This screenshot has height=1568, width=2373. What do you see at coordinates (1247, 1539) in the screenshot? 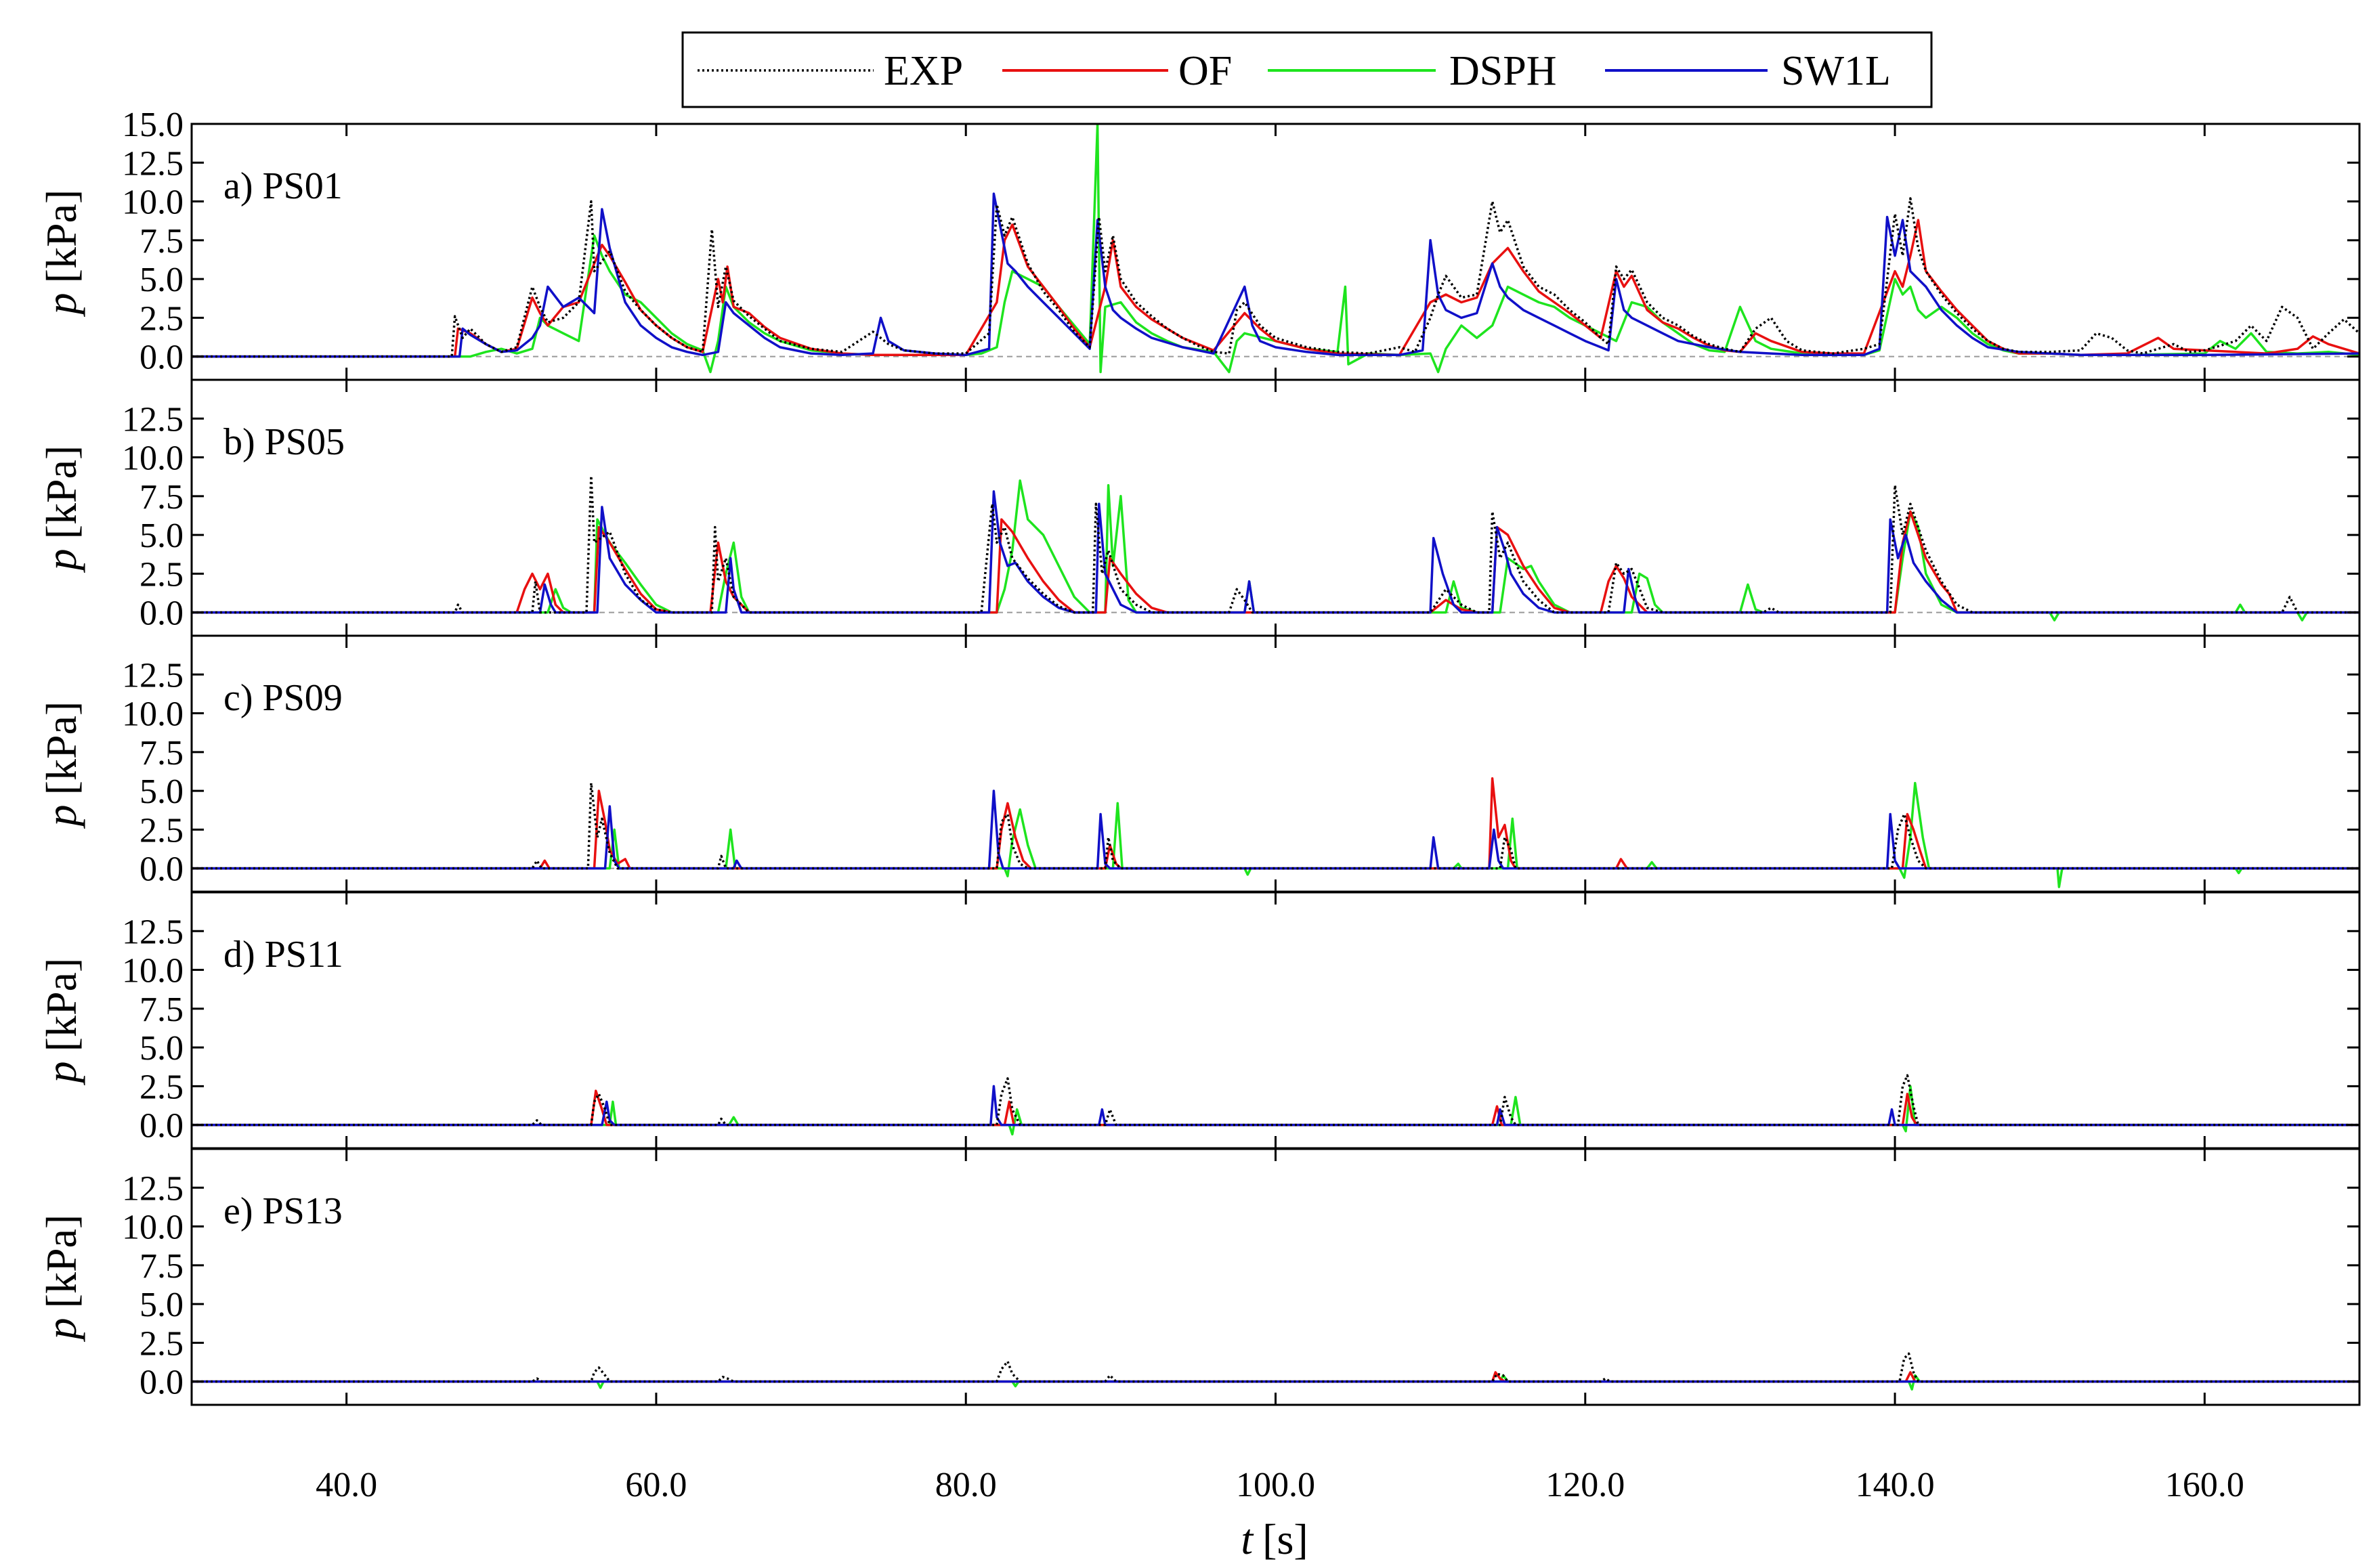
I see `x-axis-symbol: t` at bounding box center [1247, 1539].